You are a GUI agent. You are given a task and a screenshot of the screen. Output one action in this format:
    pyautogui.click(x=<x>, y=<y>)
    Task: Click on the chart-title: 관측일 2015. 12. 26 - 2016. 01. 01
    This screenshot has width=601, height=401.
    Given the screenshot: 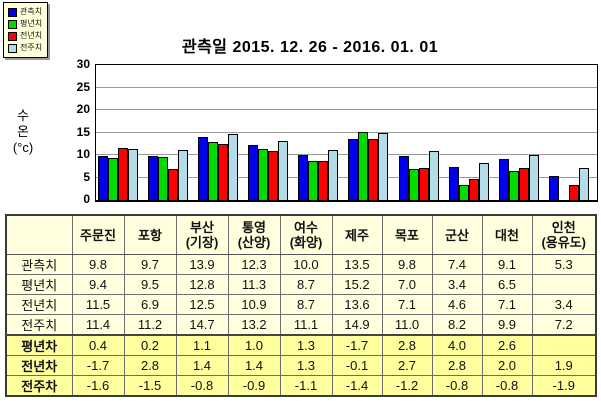 What is the action you would take?
    pyautogui.click(x=310, y=47)
    